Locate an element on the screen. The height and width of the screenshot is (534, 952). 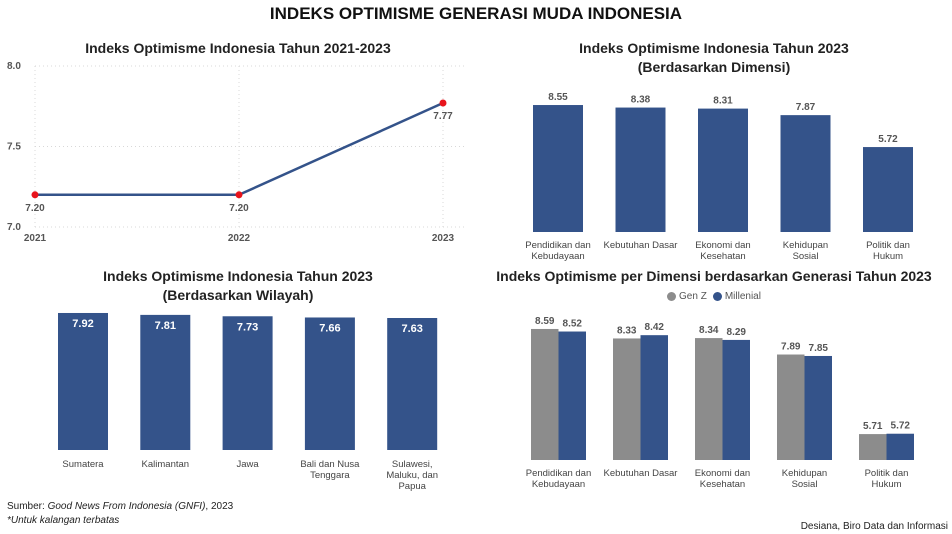
dimensi-chart-title: Indeks Optimisme Indonesia Tahun 2023 is located at coordinates (714, 48).